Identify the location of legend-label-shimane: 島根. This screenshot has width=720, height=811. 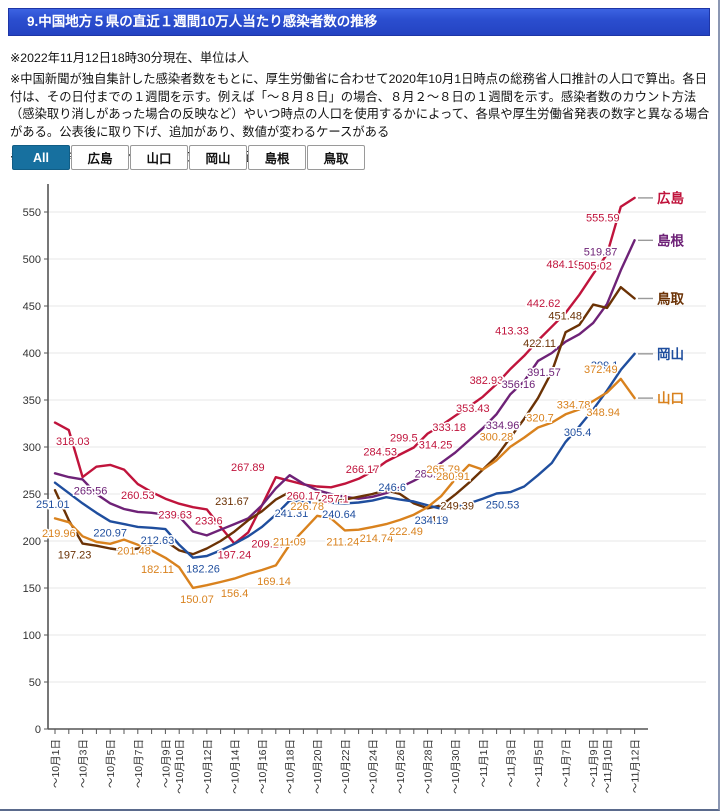
(671, 240).